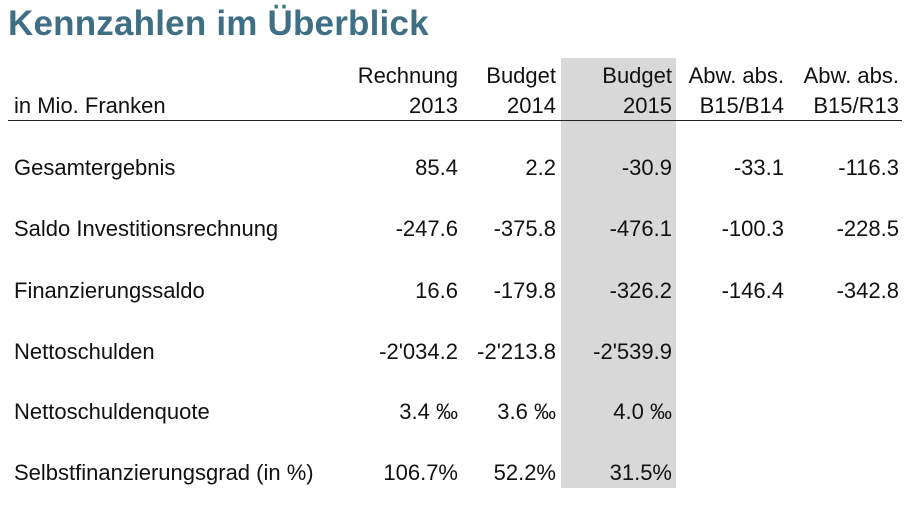  I want to click on row-label: Nettoschulden, so click(84, 351).